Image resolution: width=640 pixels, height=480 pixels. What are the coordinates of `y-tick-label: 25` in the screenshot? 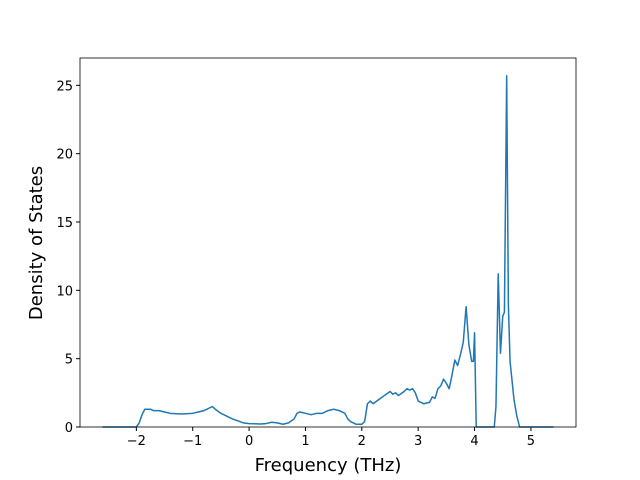 It's located at (64, 86).